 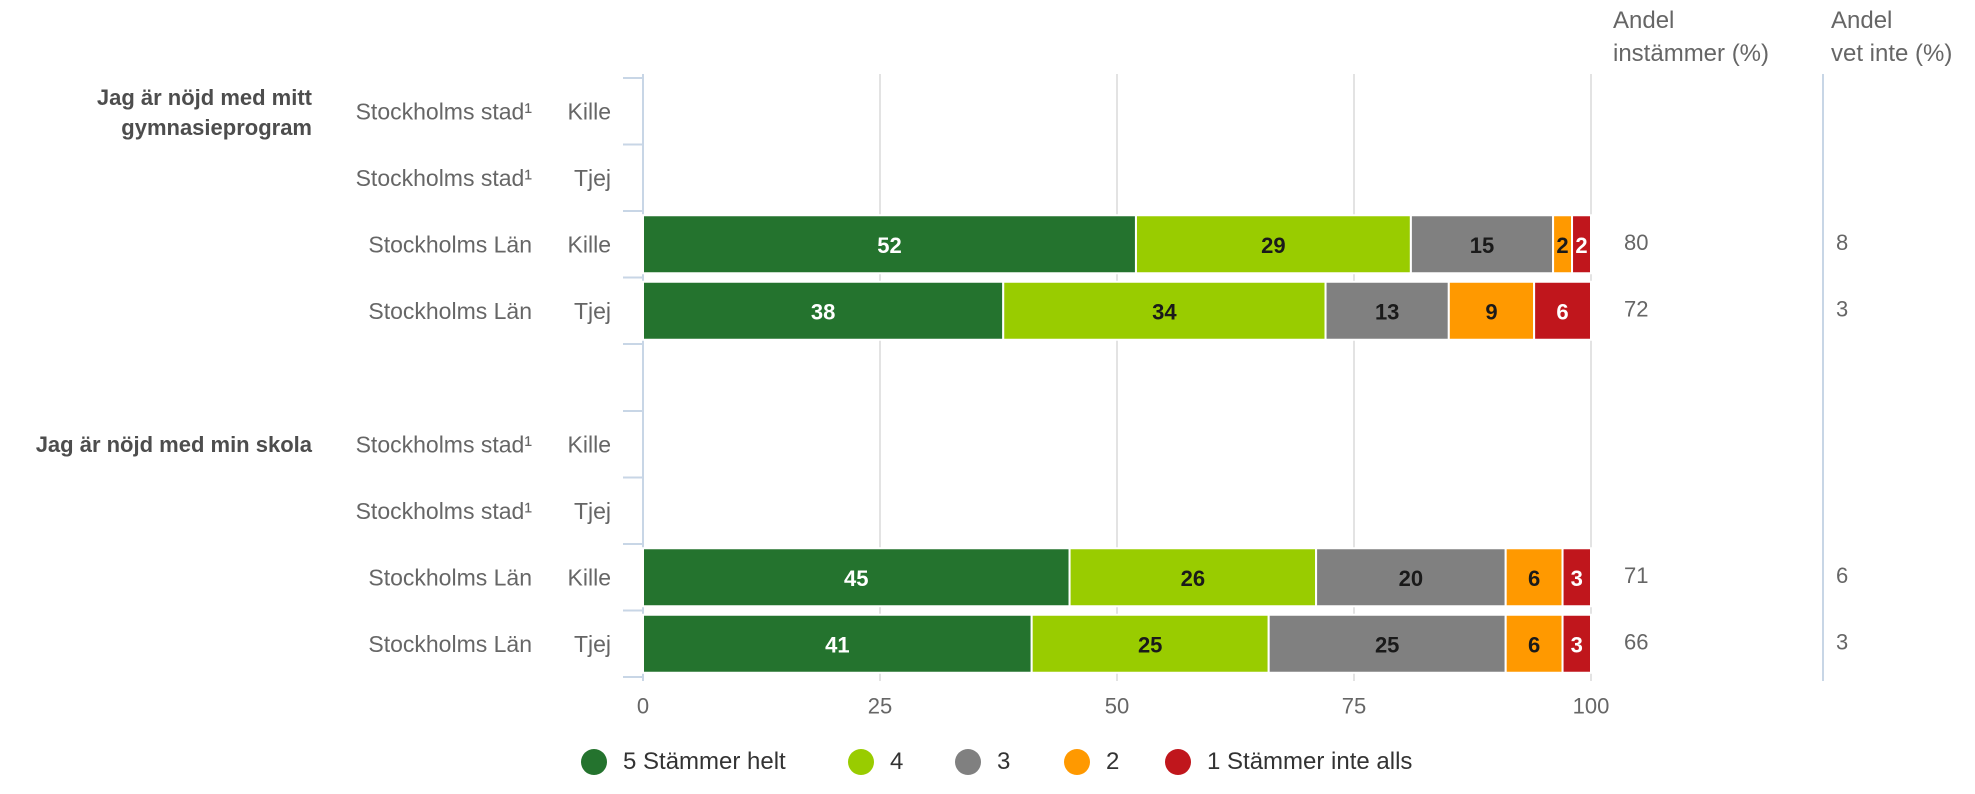 I want to click on data-label-s1: 26, so click(x=1193, y=578).